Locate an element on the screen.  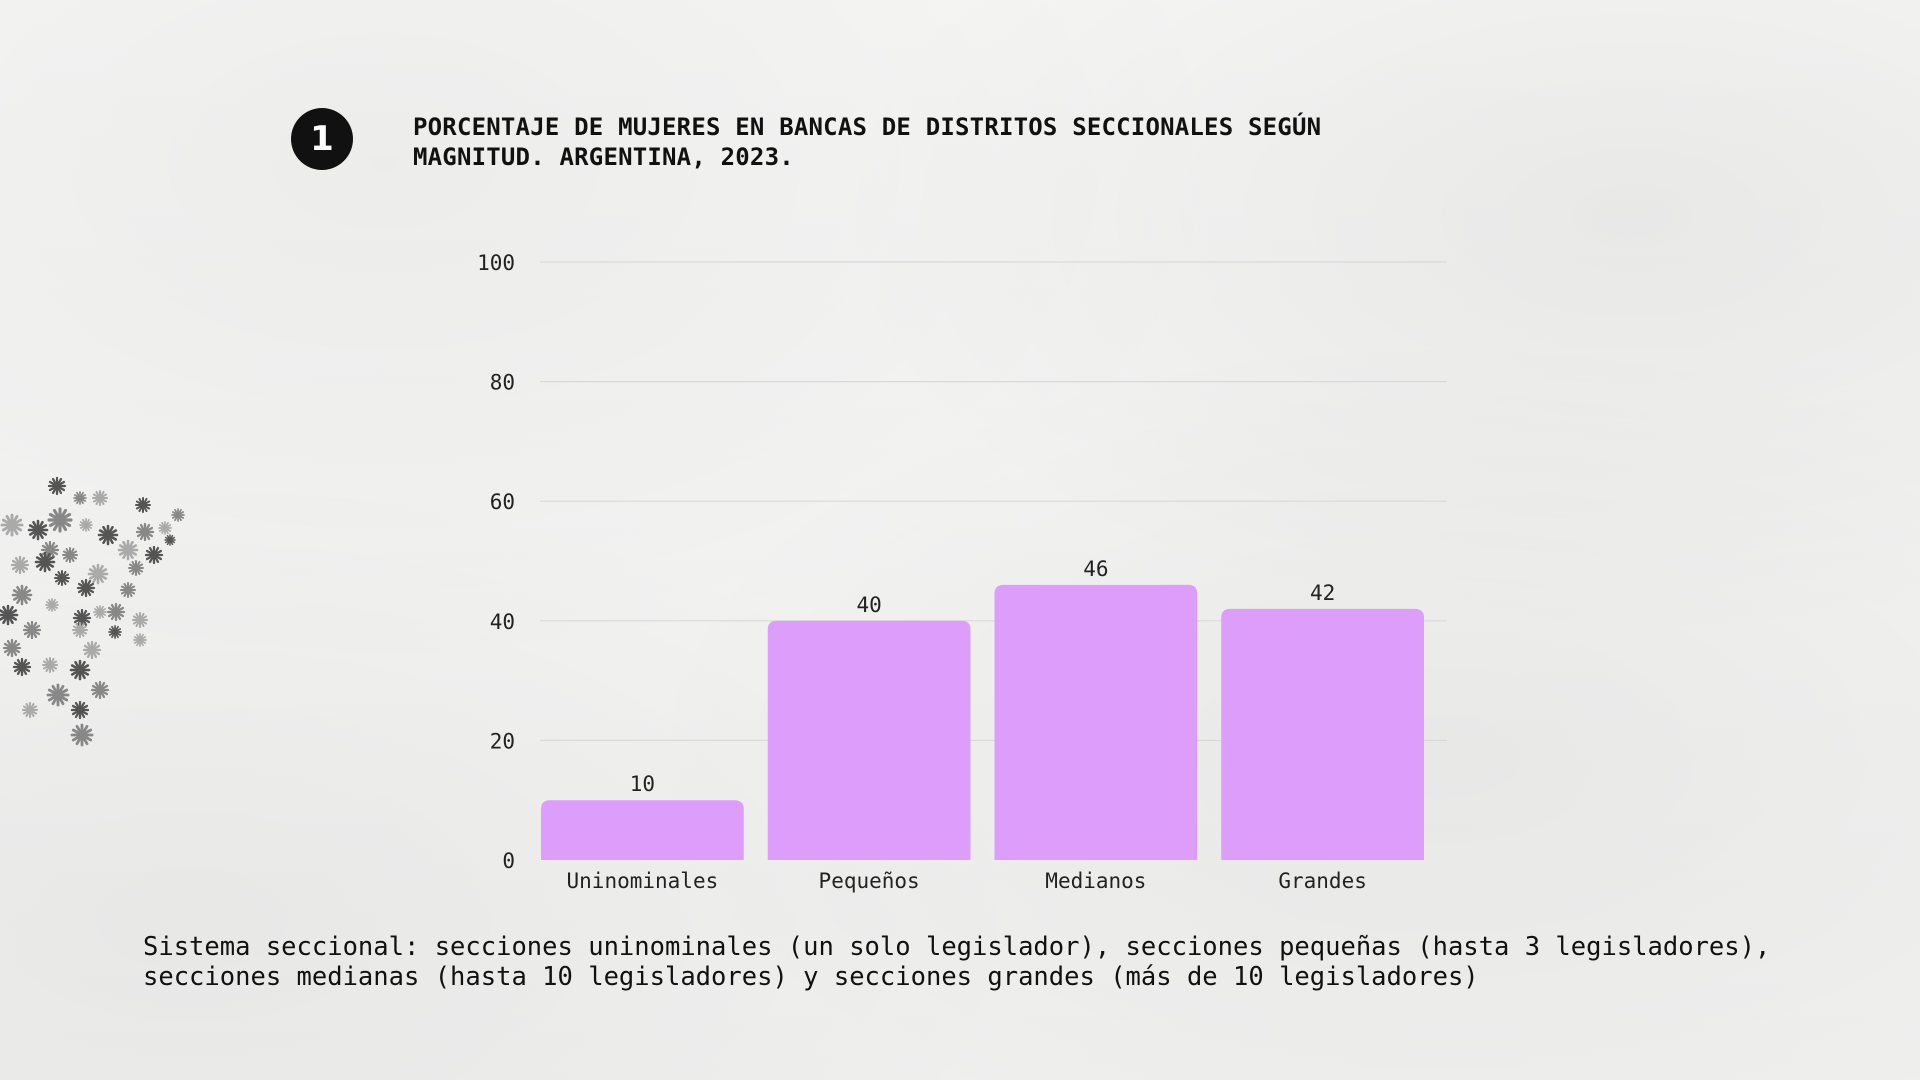
bar-pequeños is located at coordinates (869, 740).